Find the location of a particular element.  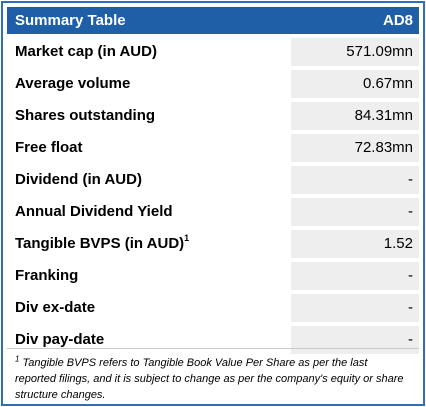

table-header: Summary Table AD8 is located at coordinates (213, 20).